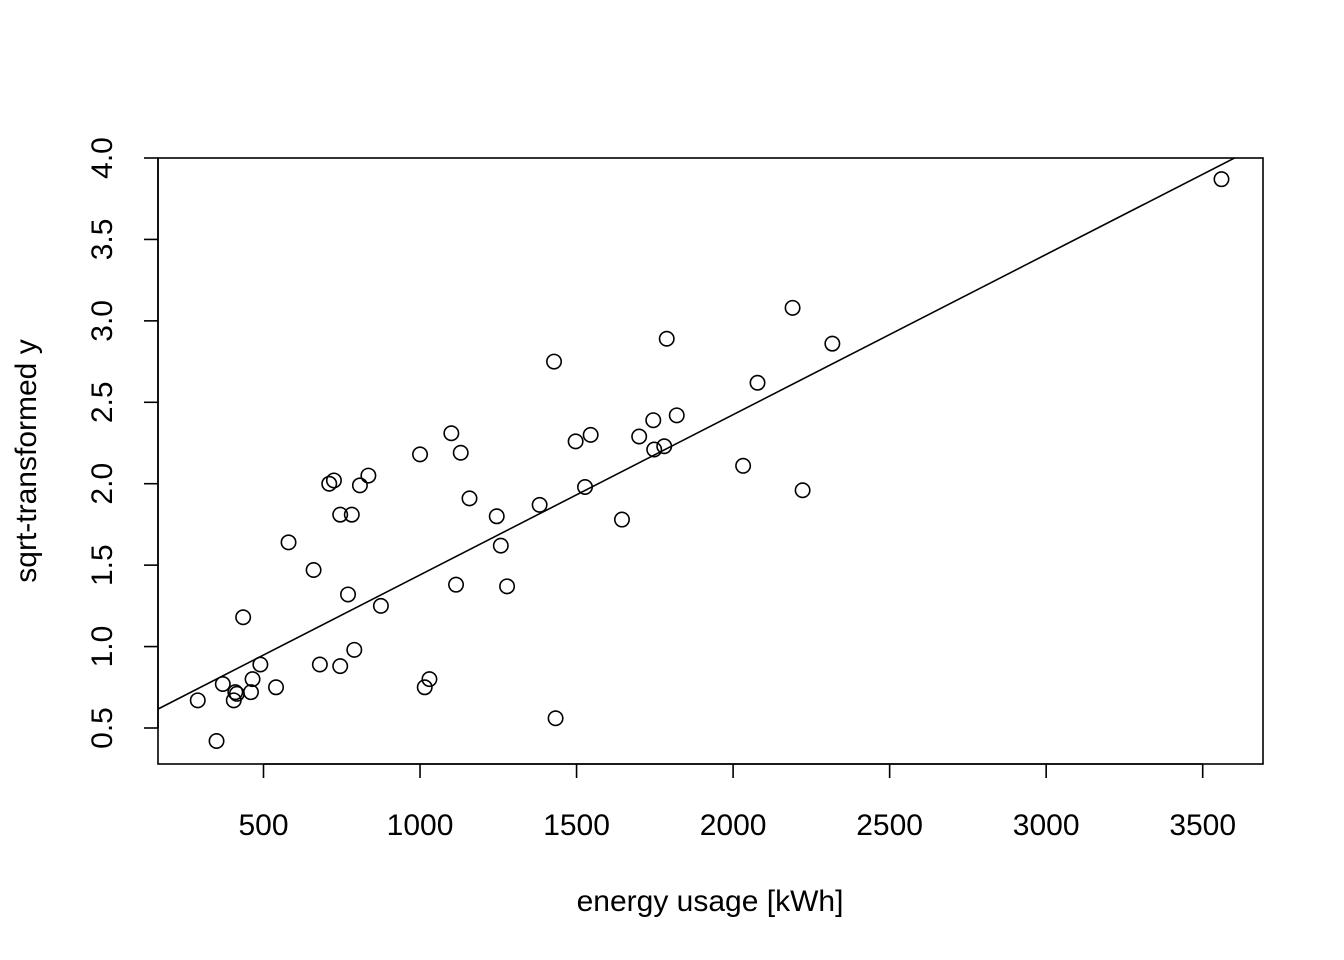  Describe the element at coordinates (263, 825) in the screenshot. I see `x-tick-label: 500` at that location.